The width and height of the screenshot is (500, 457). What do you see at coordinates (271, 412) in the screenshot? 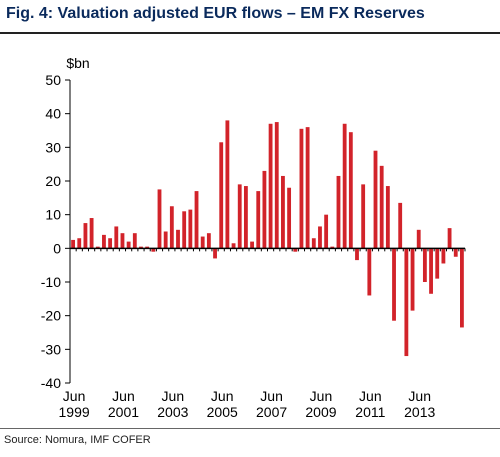
I see `x-tick-label-year: 2007` at bounding box center [271, 412].